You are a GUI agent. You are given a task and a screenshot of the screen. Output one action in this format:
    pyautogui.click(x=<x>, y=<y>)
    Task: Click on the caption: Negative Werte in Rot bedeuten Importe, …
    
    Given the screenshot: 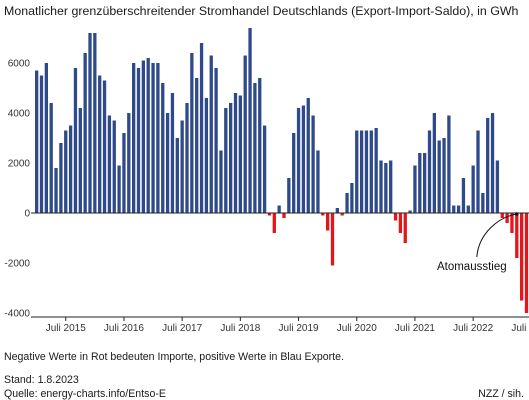 What is the action you would take?
    pyautogui.click(x=174, y=357)
    